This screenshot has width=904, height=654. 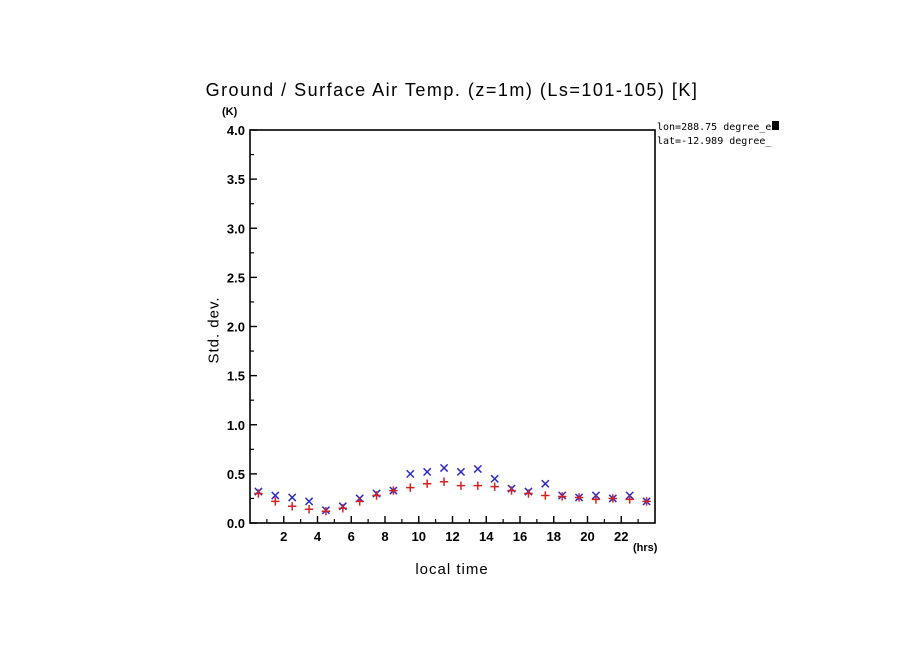 I want to click on x-tick-label: 20, so click(x=587, y=536).